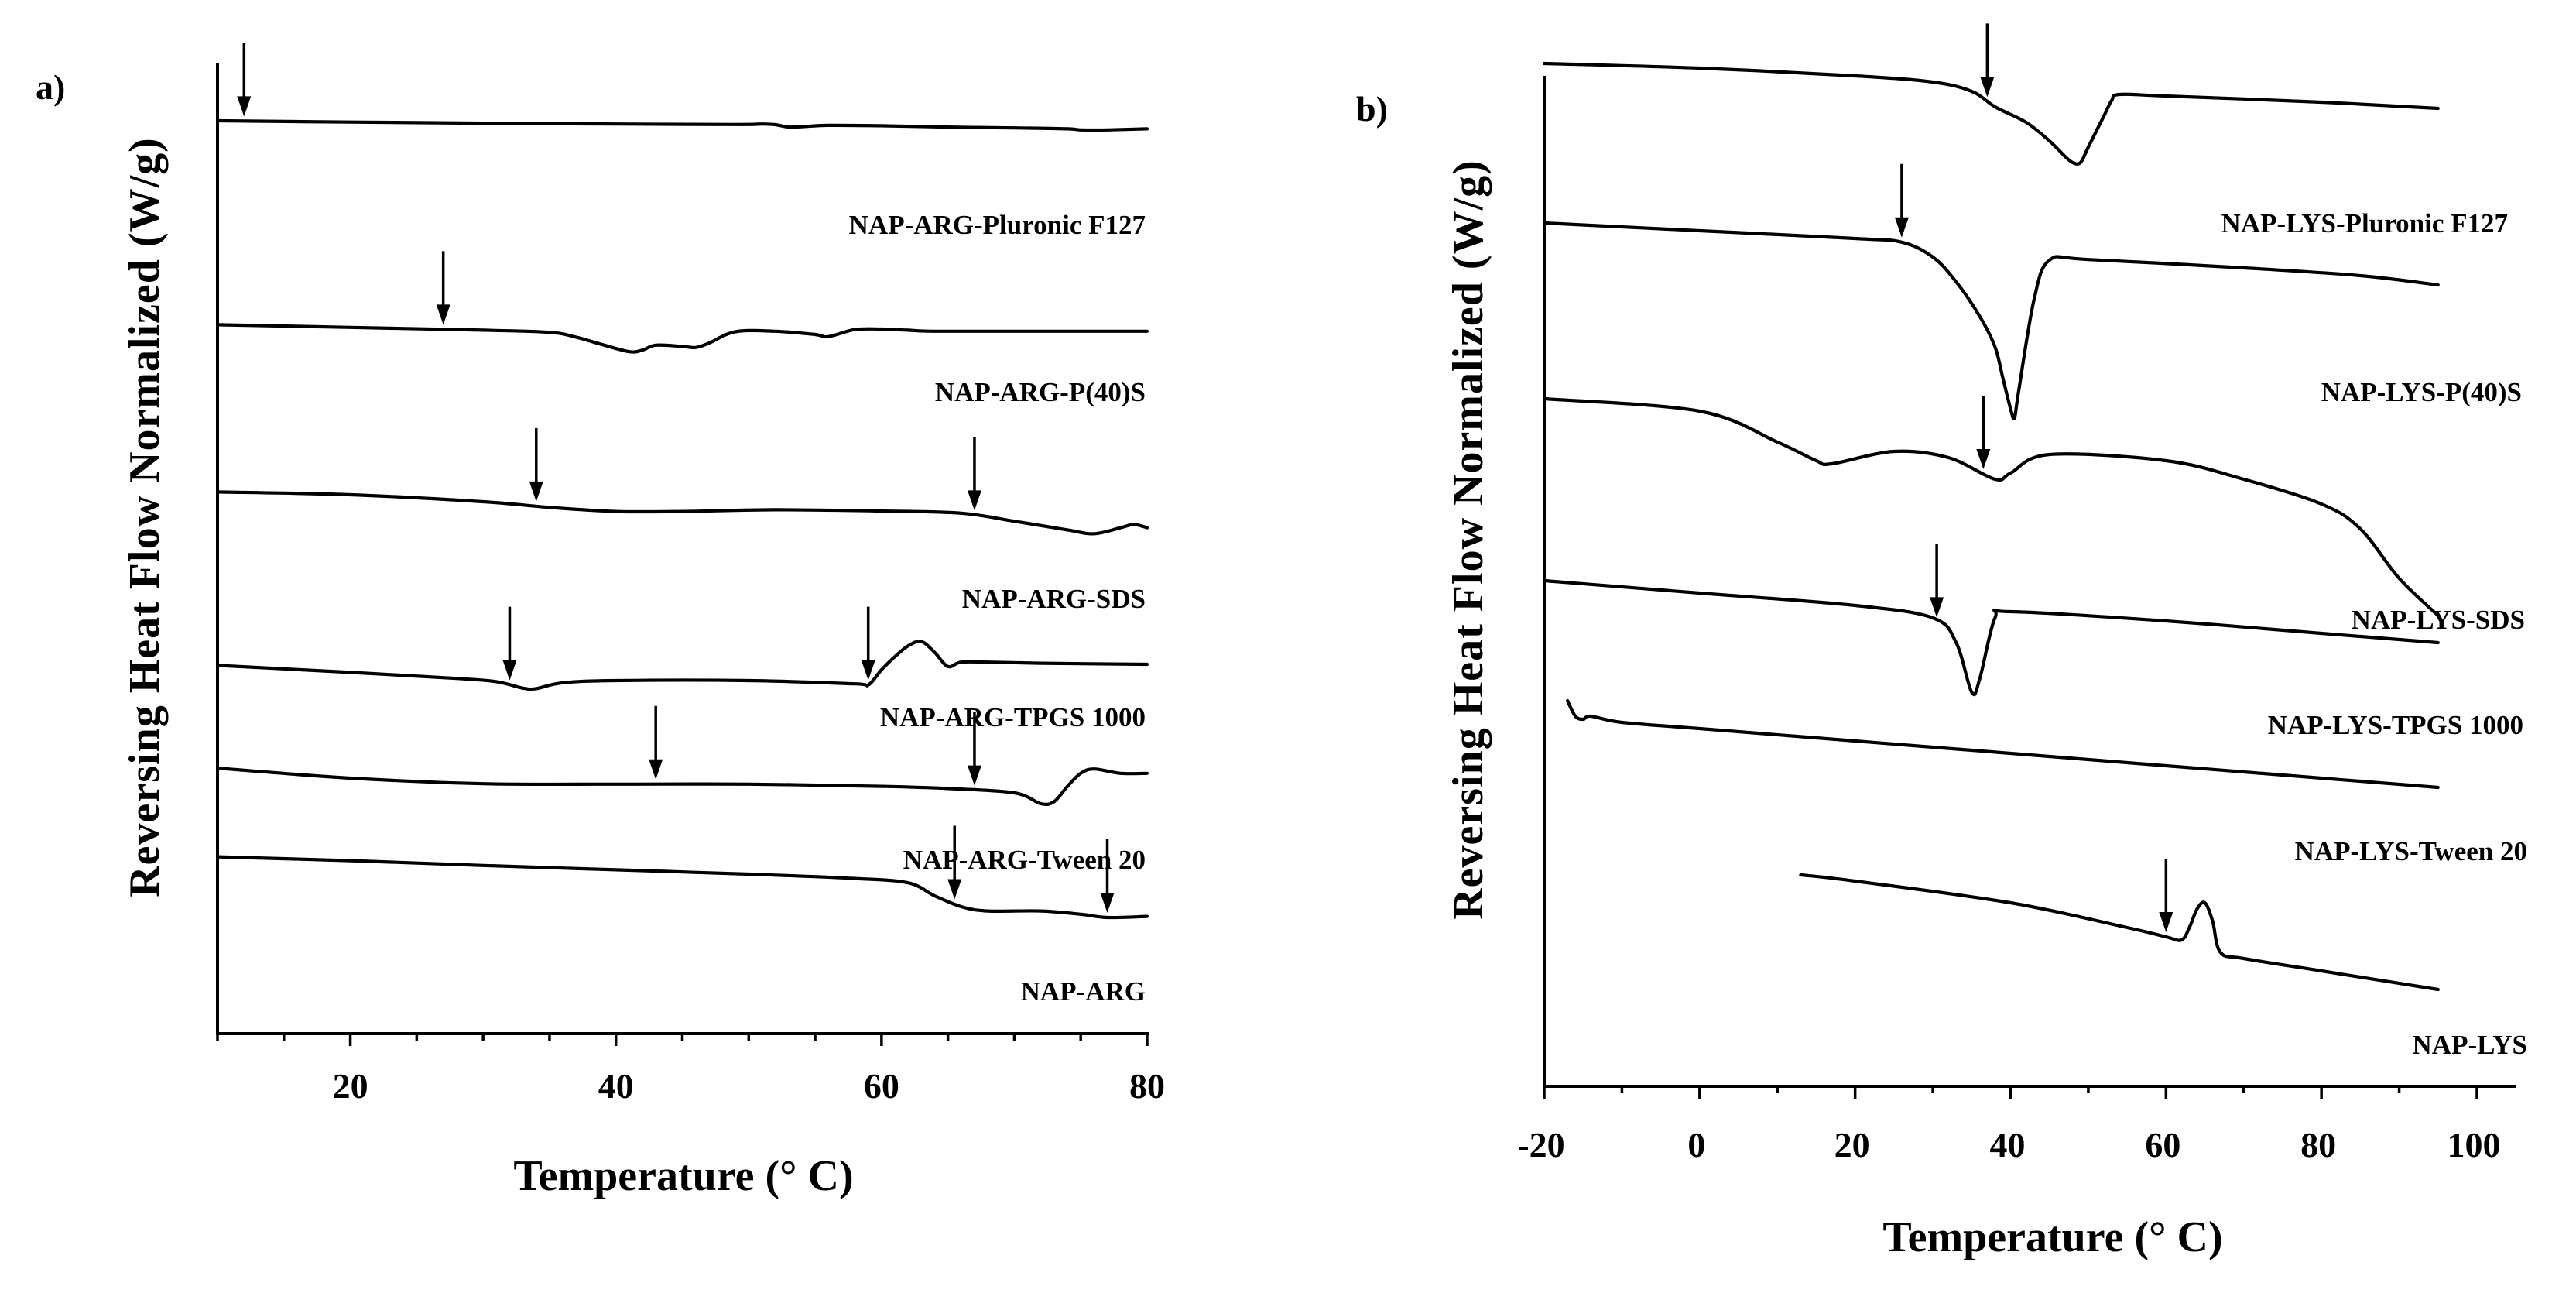 Image resolution: width=2576 pixels, height=1293 pixels. Describe the element at coordinates (690, 1070) in the screenshot. I see `panel-a-ticks: 20 40 60 80` at that location.